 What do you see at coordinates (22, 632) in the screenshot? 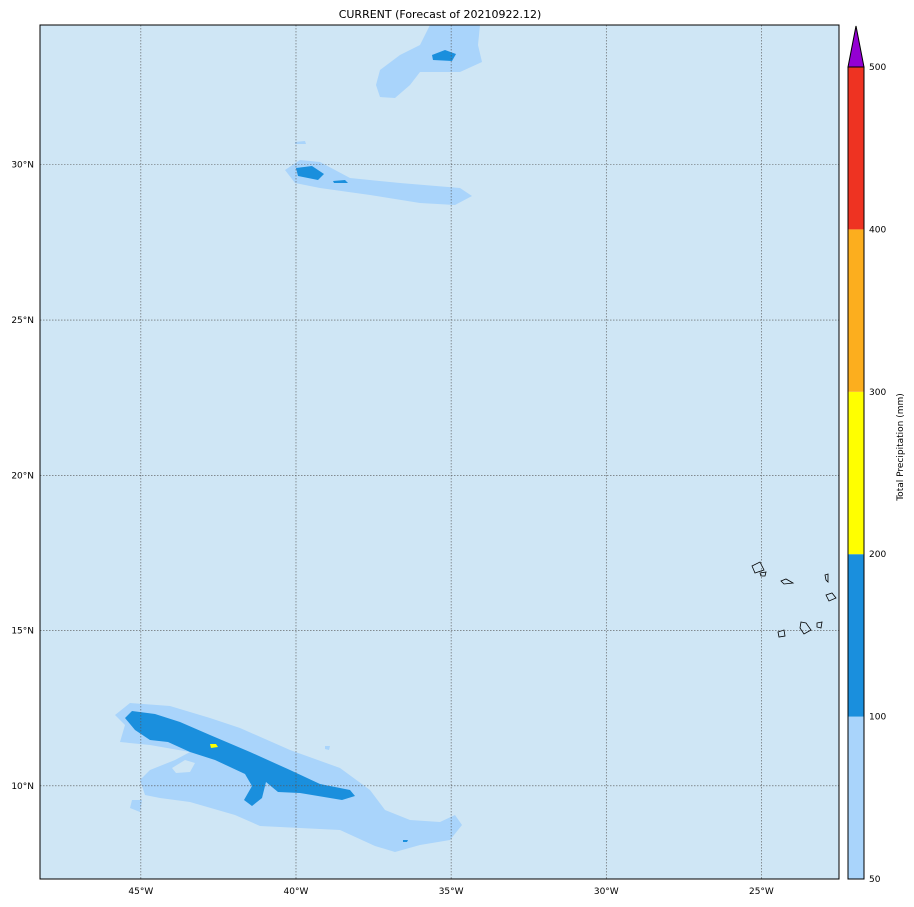
I see `lat-tick-label: 15°N` at bounding box center [22, 632].